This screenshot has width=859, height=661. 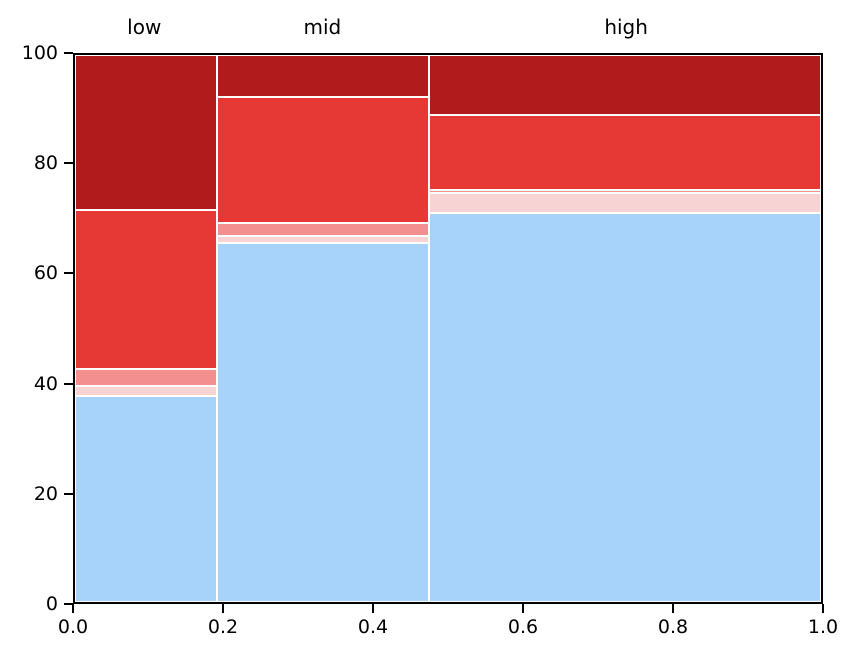 What do you see at coordinates (625, 203) in the screenshot?
I see `mosaic-cell-high-light-pink` at bounding box center [625, 203].